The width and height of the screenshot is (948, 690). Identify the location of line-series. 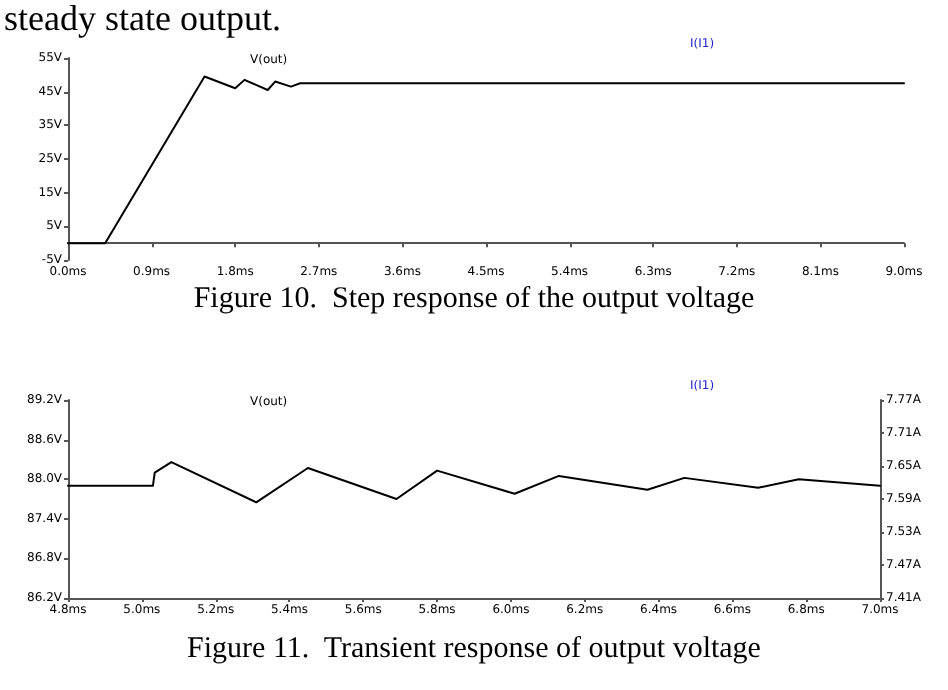
(474, 482).